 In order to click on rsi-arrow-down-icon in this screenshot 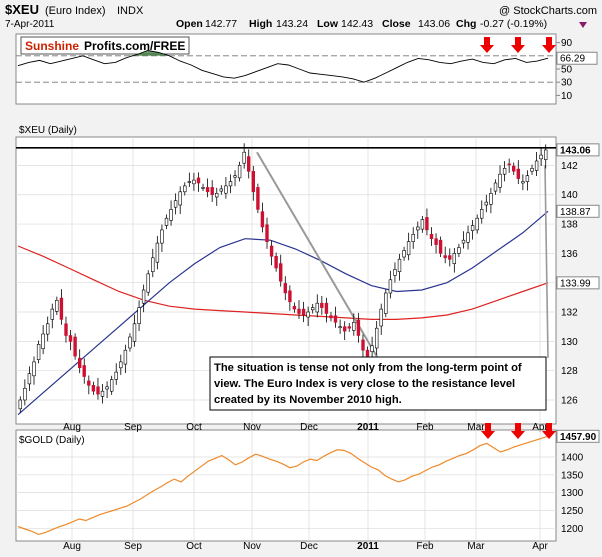, I will do `click(549, 45)`.